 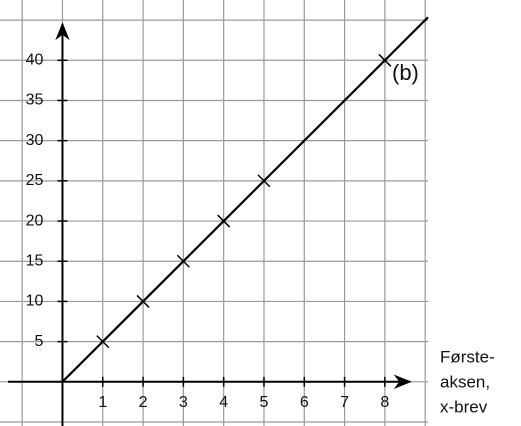 I want to click on y-tick-label: 20, so click(x=35, y=220).